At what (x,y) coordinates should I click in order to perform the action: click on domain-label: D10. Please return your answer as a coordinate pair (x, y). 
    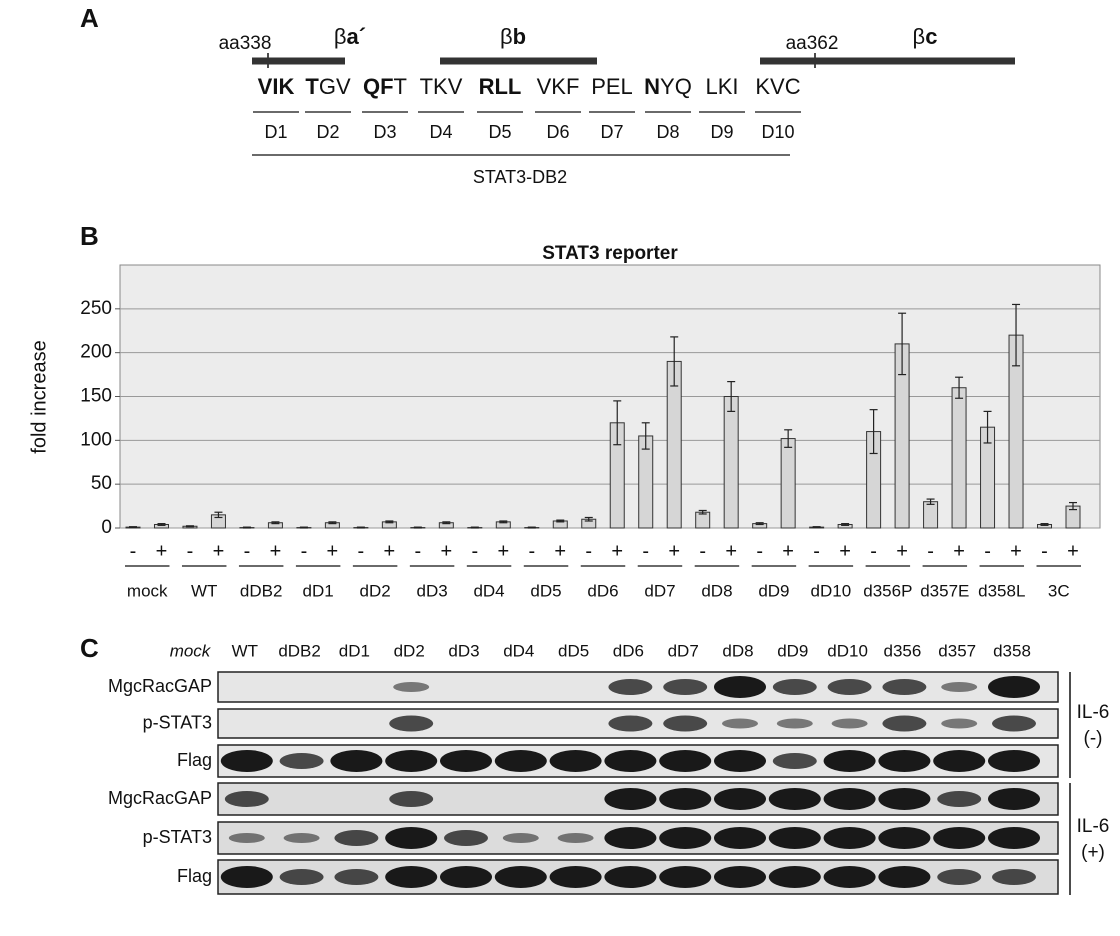
    Looking at the image, I should click on (777, 132).